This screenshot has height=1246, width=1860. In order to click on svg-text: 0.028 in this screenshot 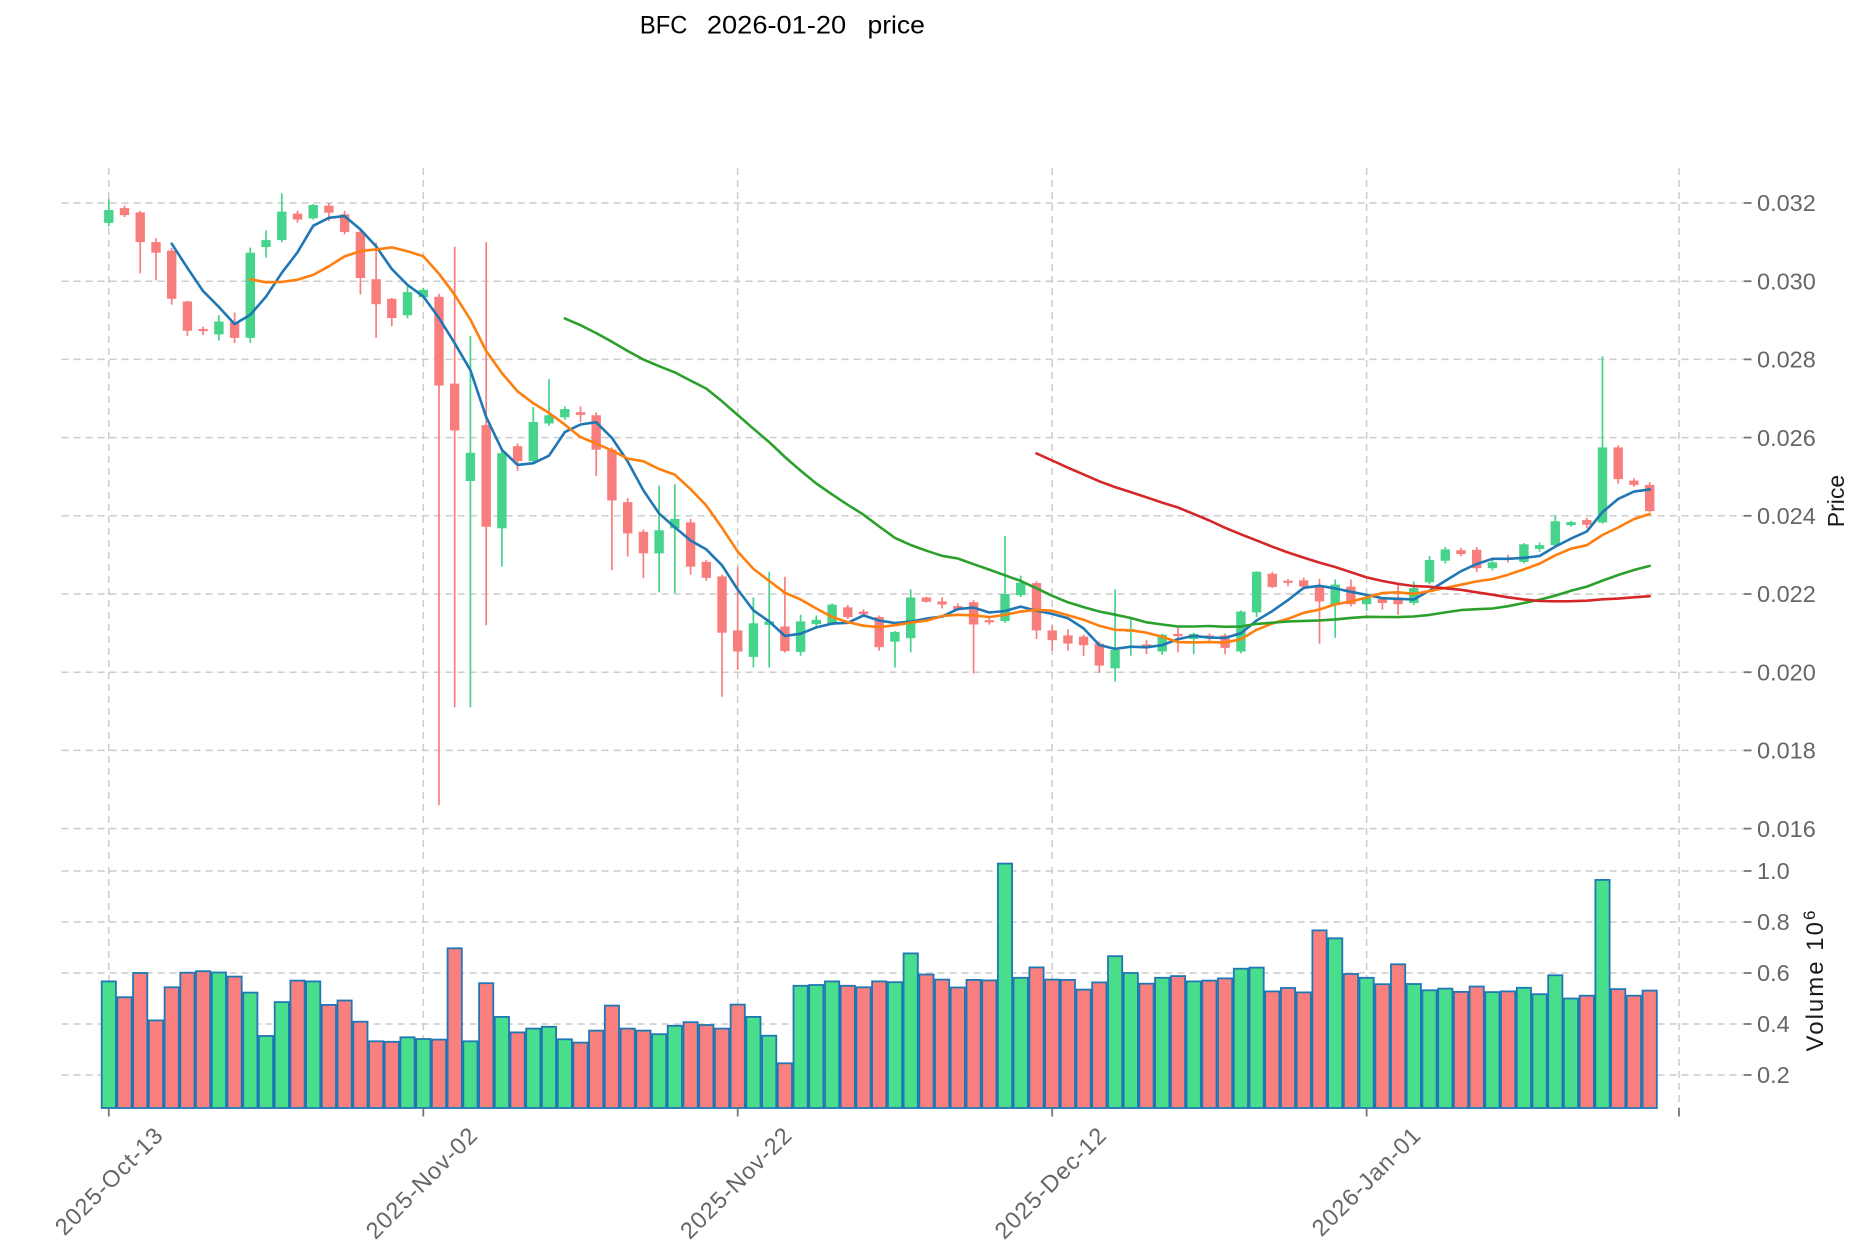, I will do `click(1786, 360)`.